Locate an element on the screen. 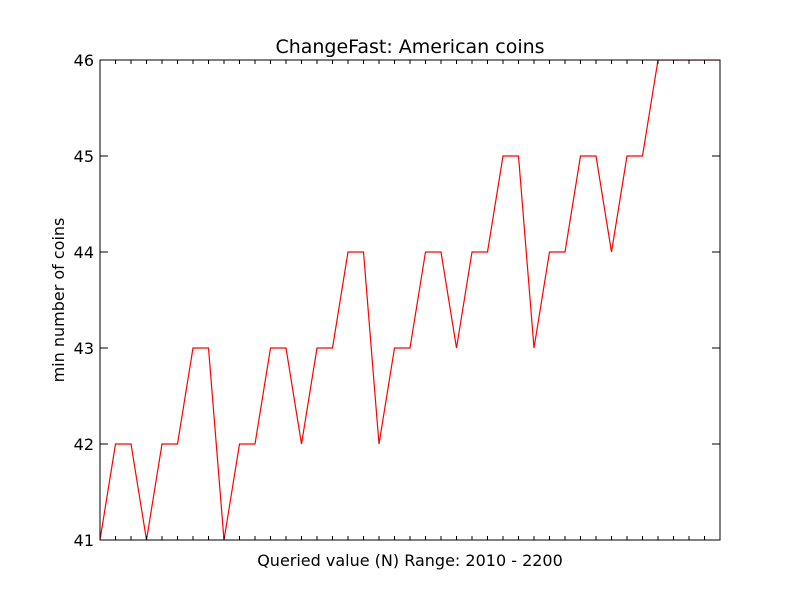  y-tick-label-4: 45 is located at coordinates (84, 156).